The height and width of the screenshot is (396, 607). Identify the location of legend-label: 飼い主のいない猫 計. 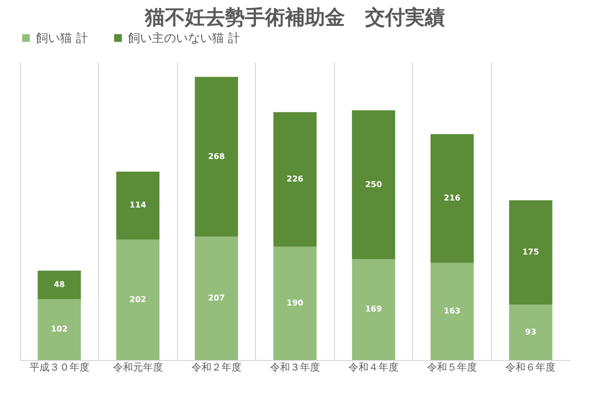
(184, 38).